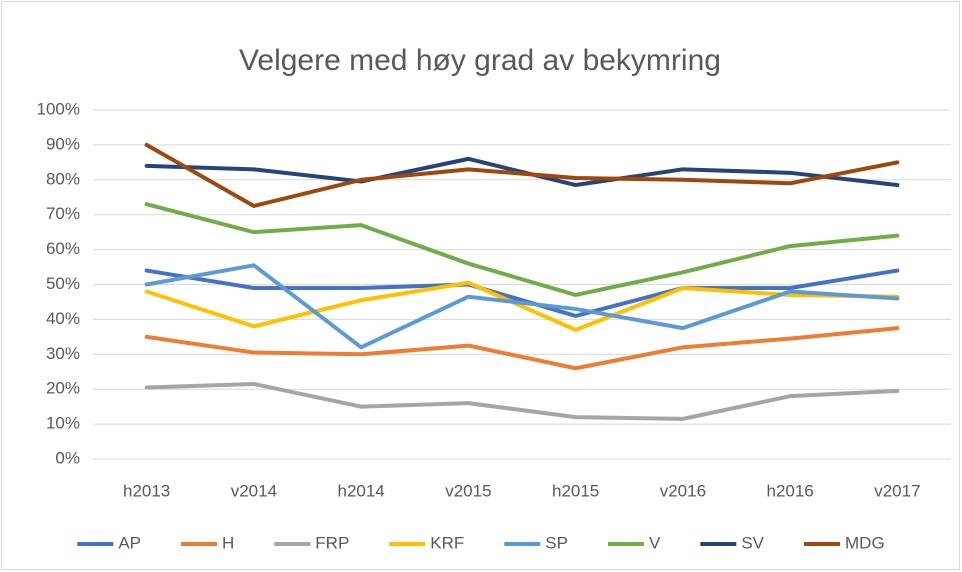 The image size is (962, 572). Describe the element at coordinates (655, 542) in the screenshot. I see `legend-label: V` at that location.